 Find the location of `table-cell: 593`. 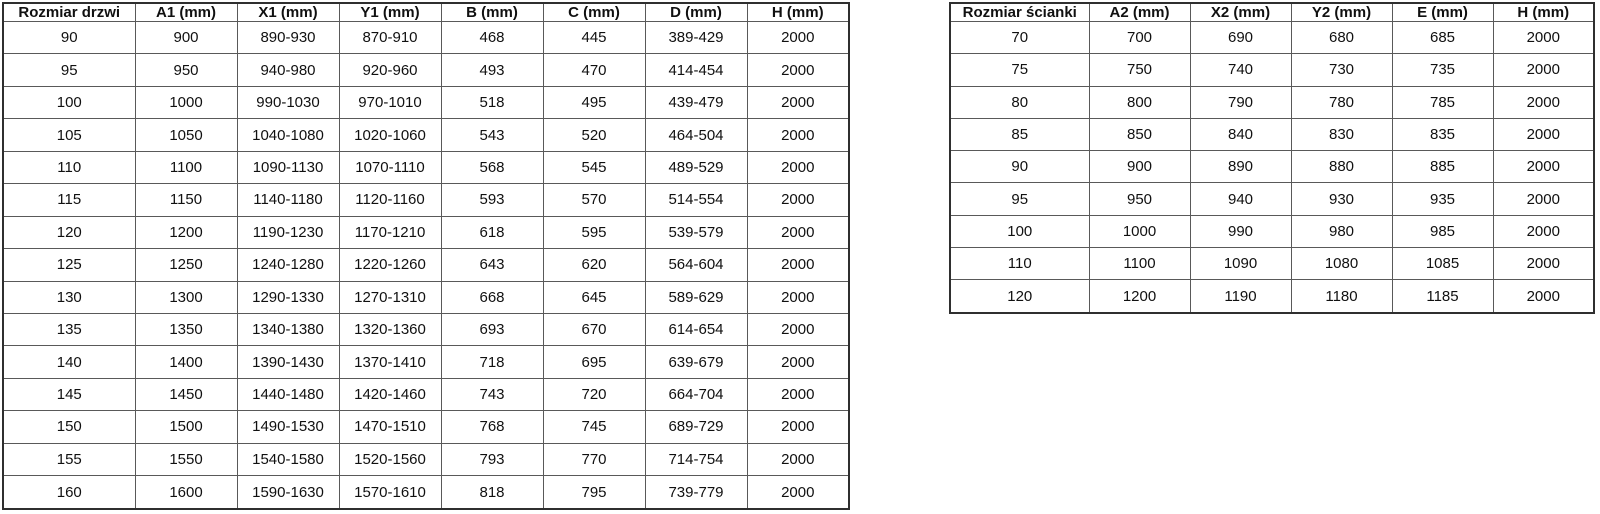

table-cell: 593 is located at coordinates (492, 200).